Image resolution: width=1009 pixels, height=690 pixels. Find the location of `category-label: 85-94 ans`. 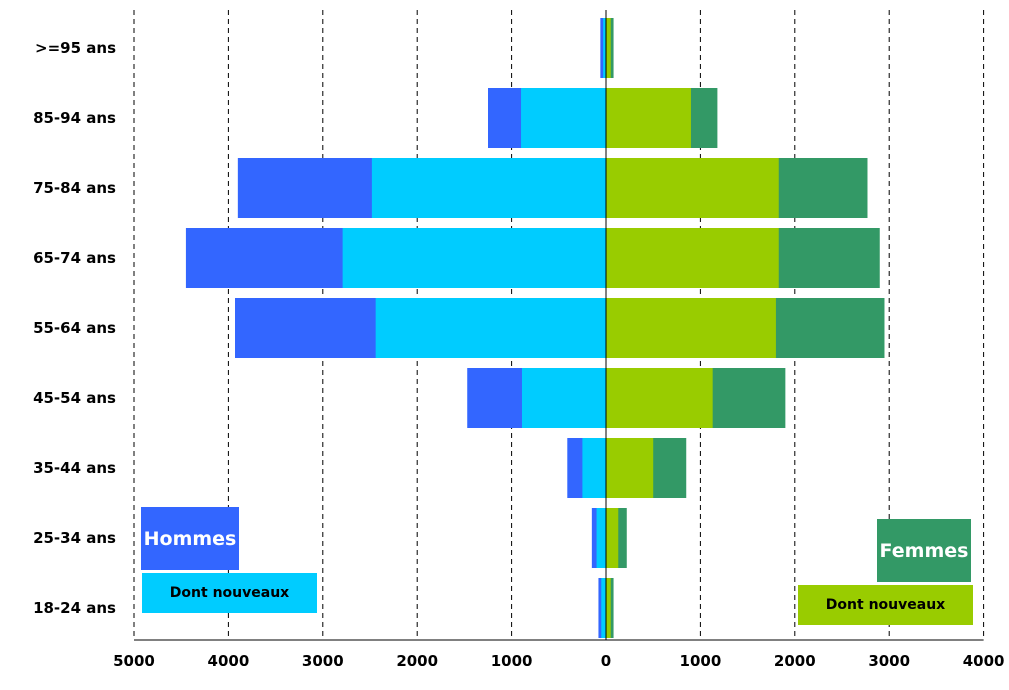

category-label: 85-94 ans is located at coordinates (74, 118).